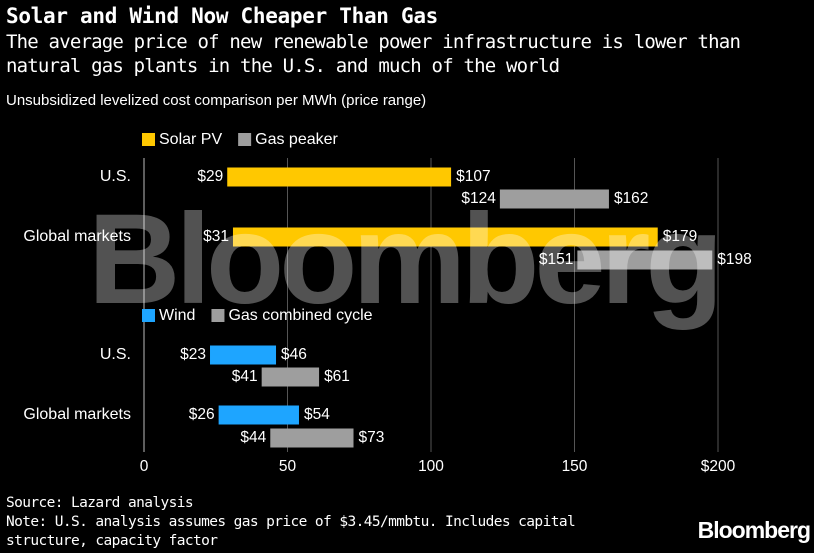 This screenshot has height=553, width=814. I want to click on bar-low-label-1-1-0: $26, so click(202, 414).